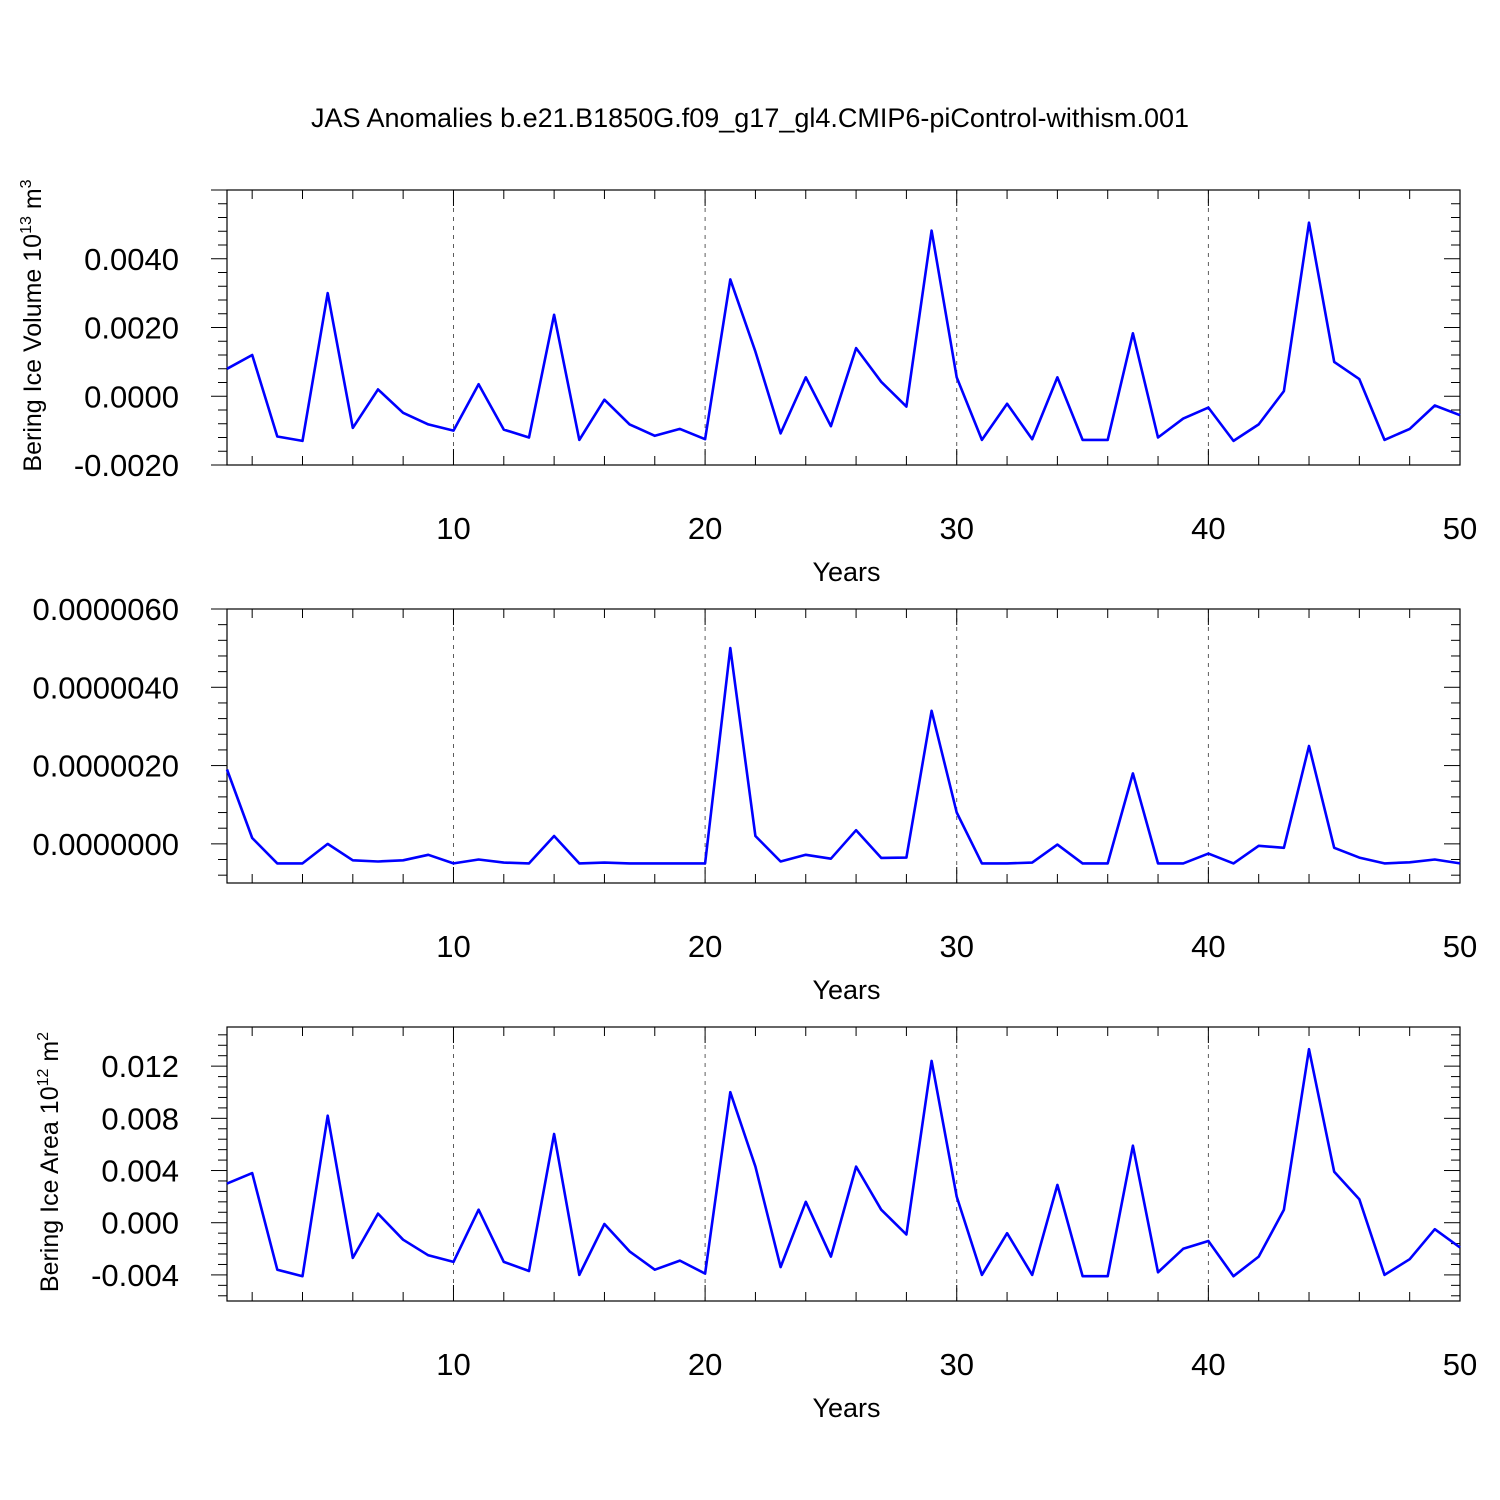  I want to click on y-tick-label: 0.008, so click(140, 1118).